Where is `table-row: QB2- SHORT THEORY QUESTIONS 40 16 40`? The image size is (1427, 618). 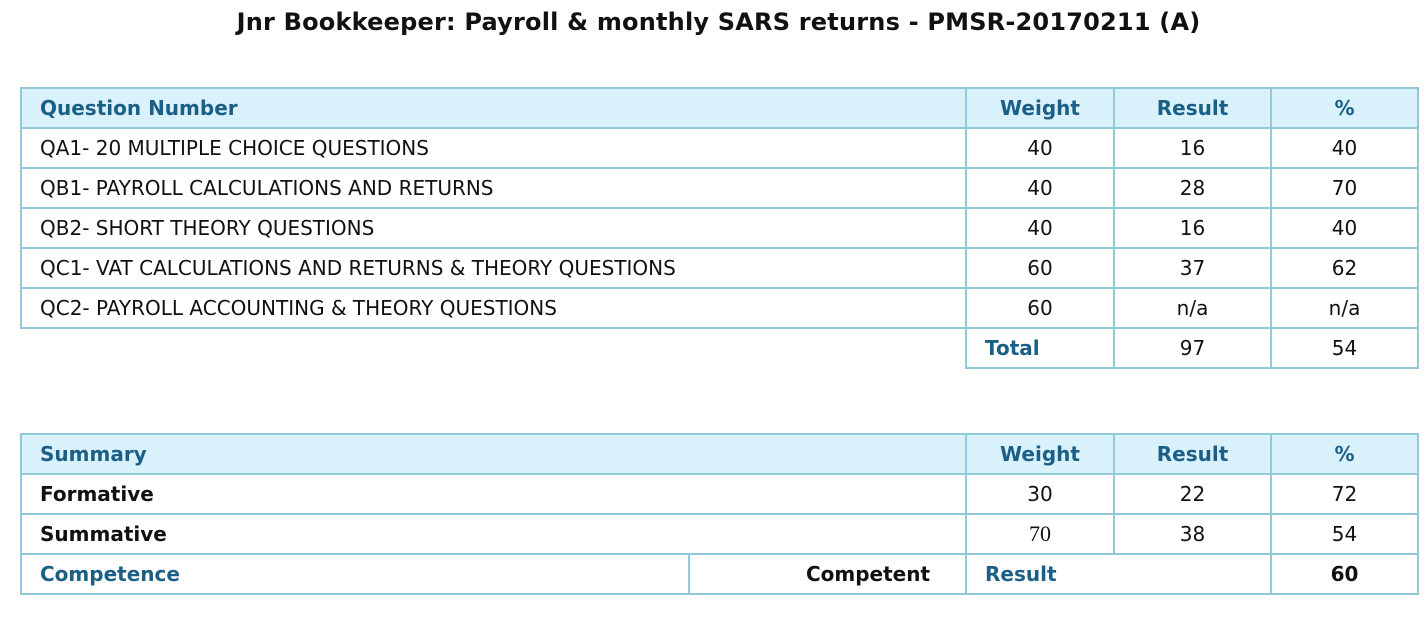
table-row: QB2- SHORT THEORY QUESTIONS 40 16 40 is located at coordinates (719, 228).